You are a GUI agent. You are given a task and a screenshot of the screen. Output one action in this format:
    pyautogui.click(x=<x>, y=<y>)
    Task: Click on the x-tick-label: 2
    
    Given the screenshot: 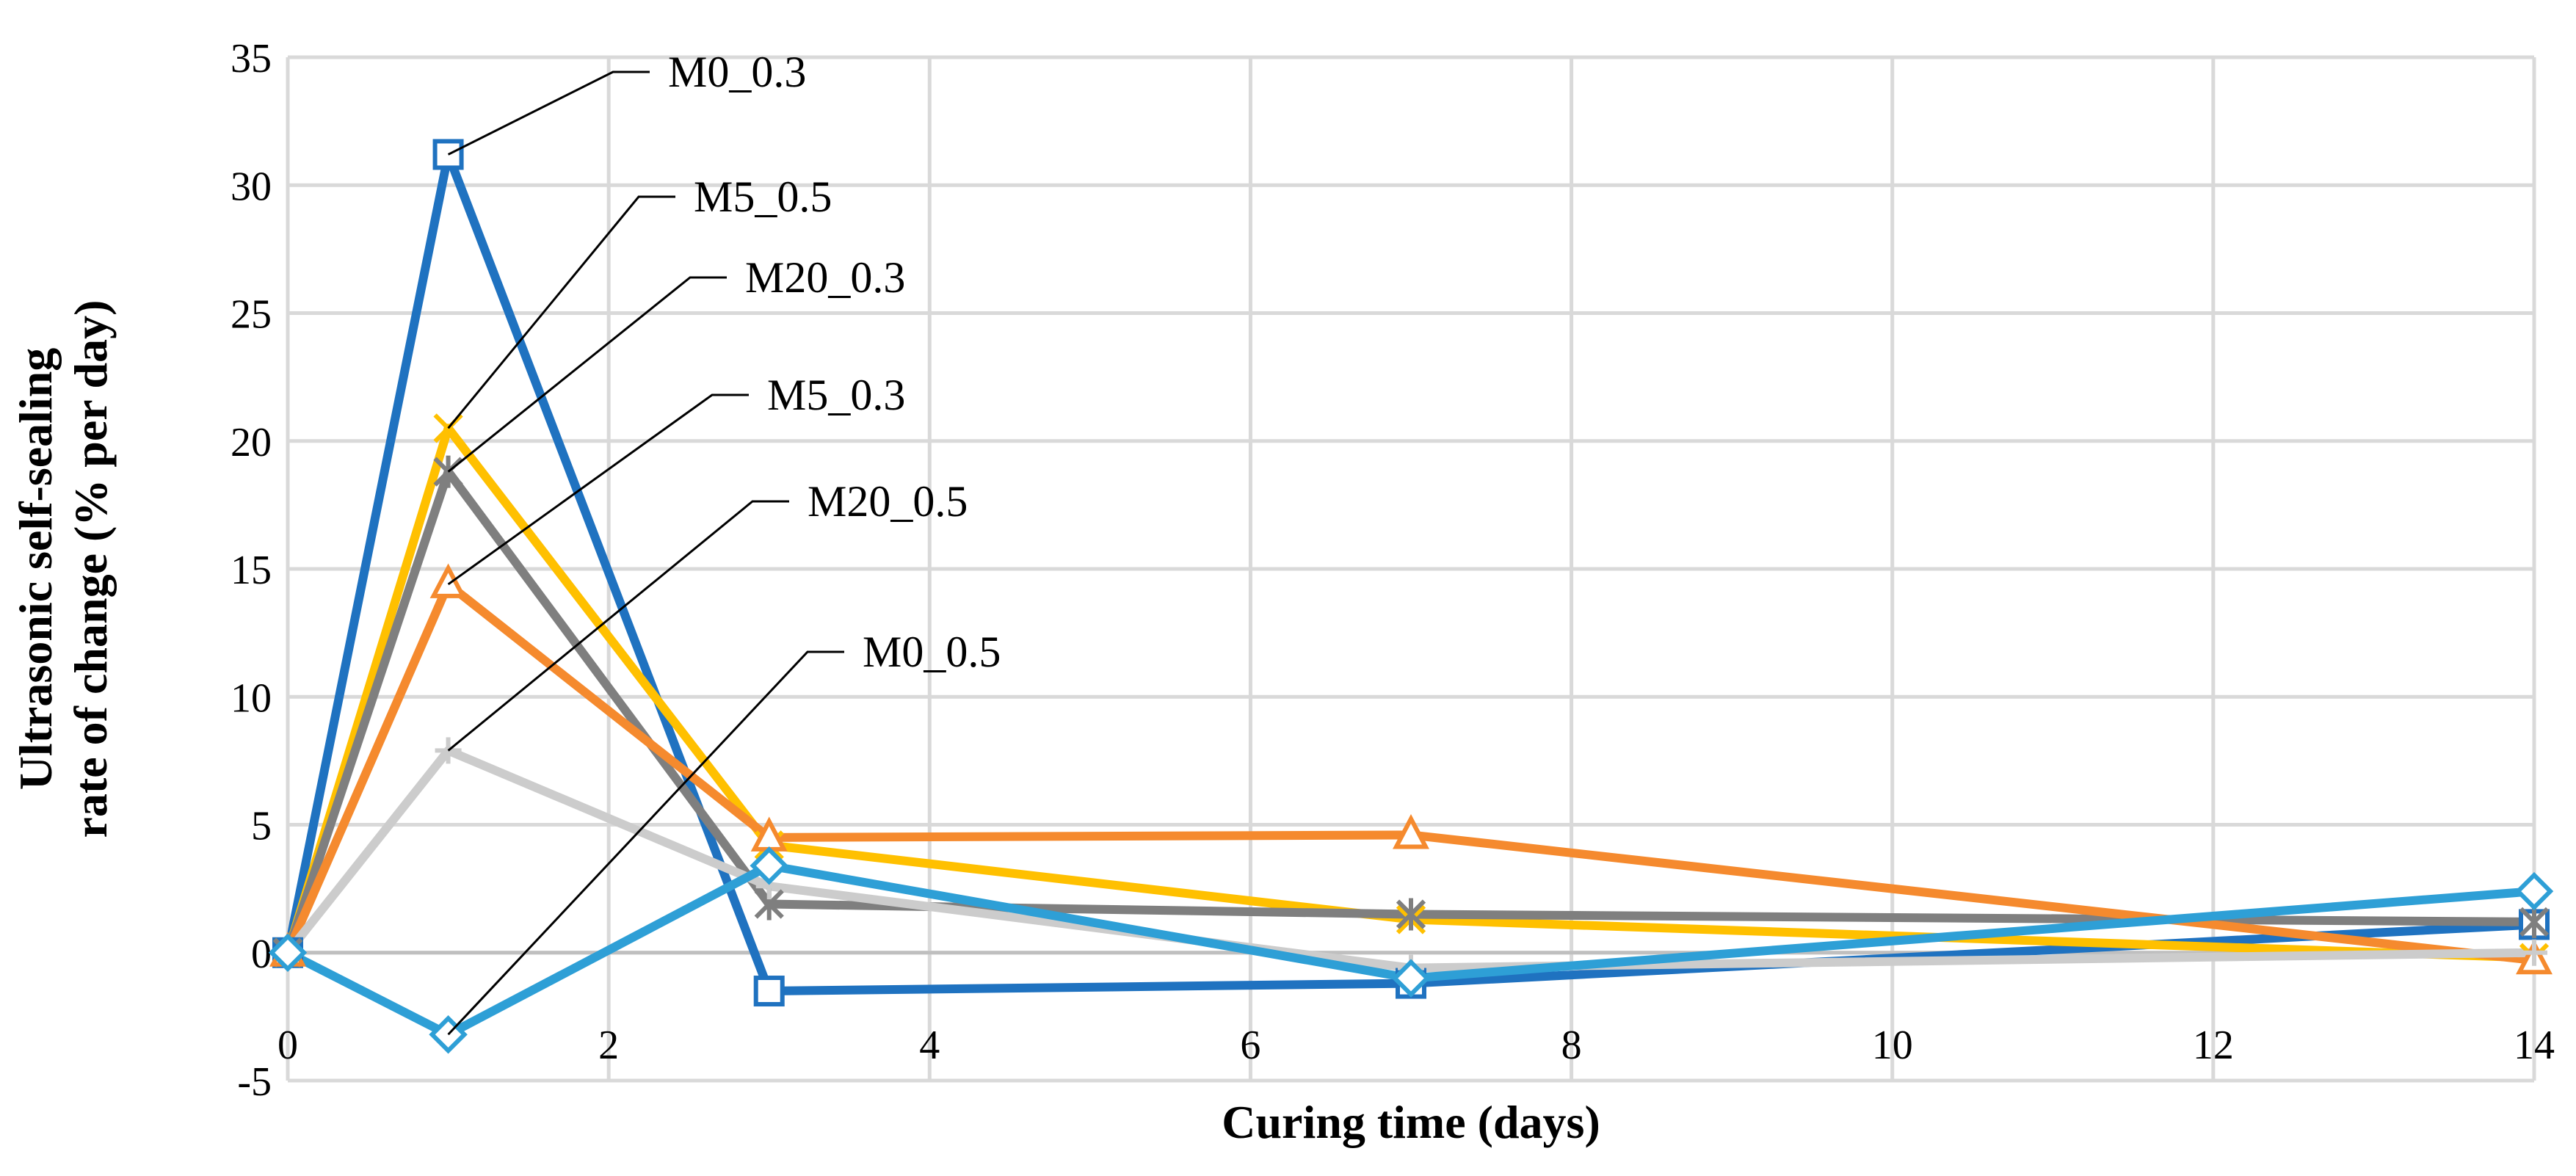 What is the action you would take?
    pyautogui.click(x=608, y=1045)
    